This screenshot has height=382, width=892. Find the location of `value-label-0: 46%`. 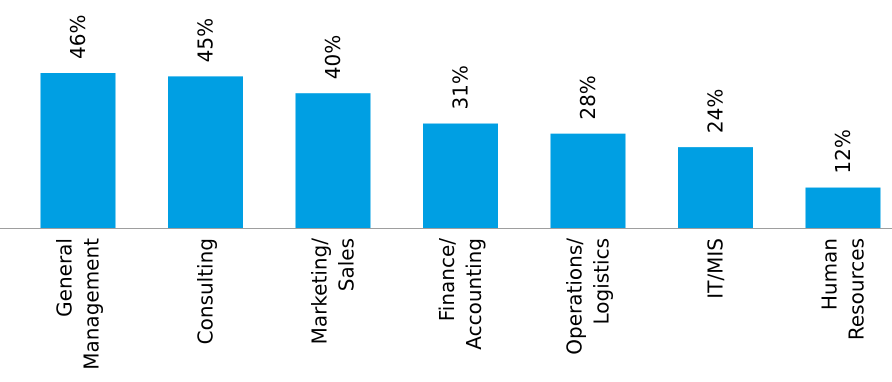

value-label-0: 46% is located at coordinates (78, 37).